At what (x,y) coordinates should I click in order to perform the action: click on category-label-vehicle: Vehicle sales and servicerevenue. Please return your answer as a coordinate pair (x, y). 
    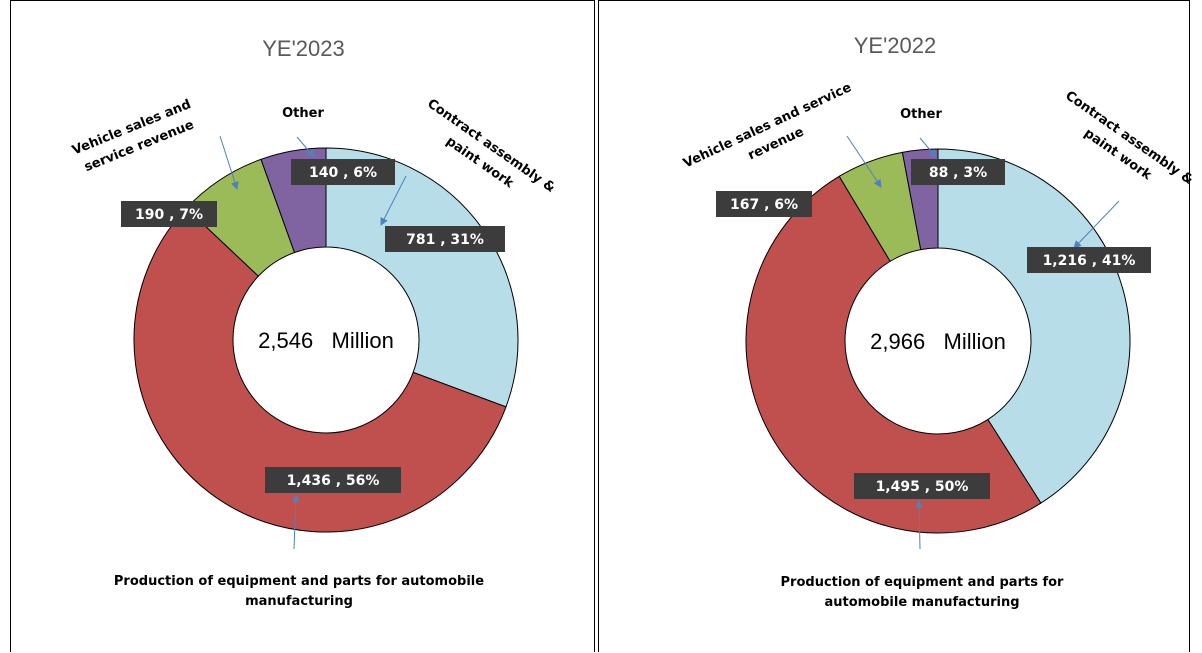
    Looking at the image, I should click on (771, 134).